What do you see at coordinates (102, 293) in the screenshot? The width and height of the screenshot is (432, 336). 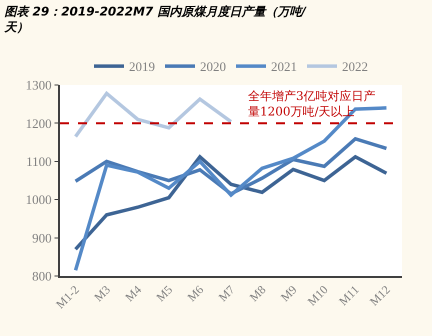 I see `x-tick-label: M3` at bounding box center [102, 293].